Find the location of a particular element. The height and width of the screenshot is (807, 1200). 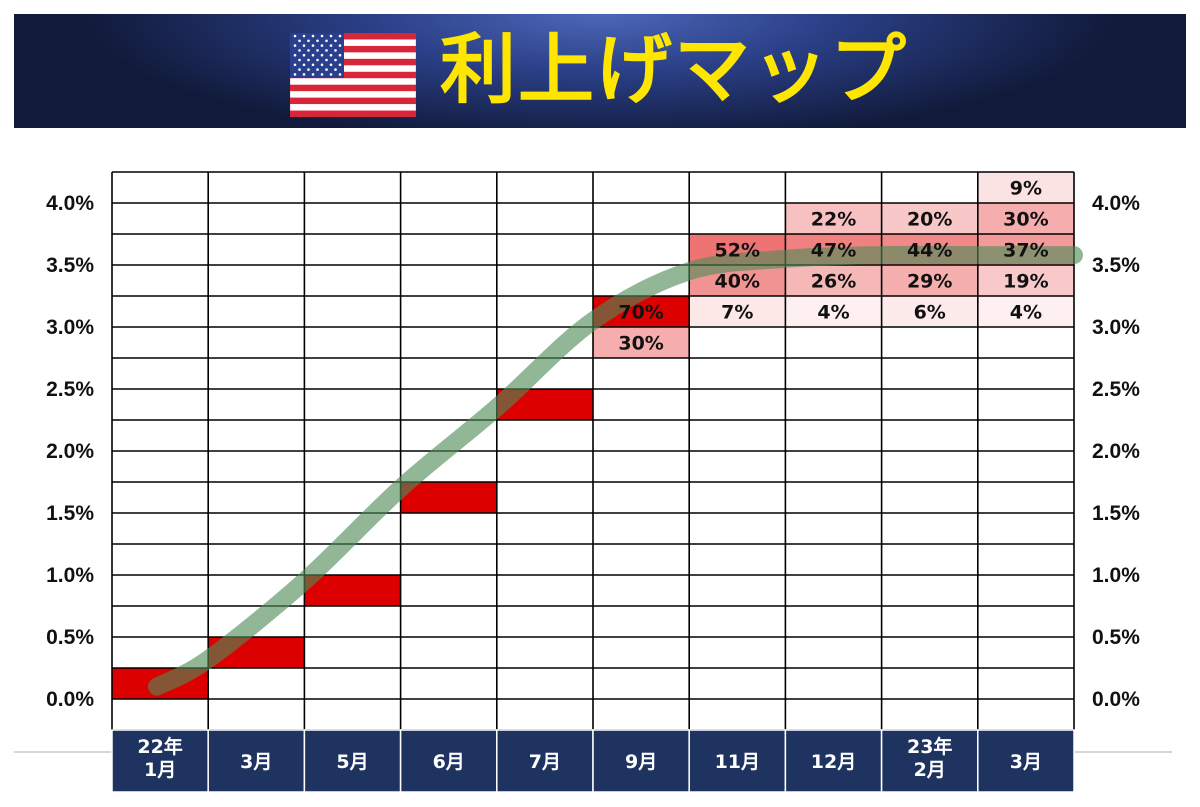

x-tick-label: 6月 is located at coordinates (449, 762).